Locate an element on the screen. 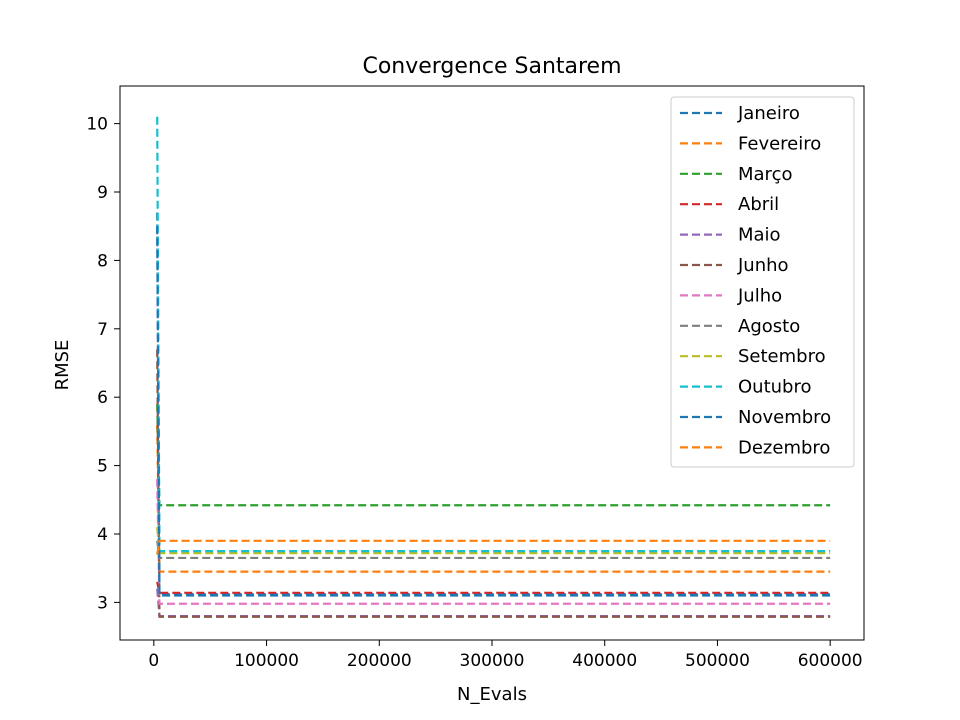 The height and width of the screenshot is (720, 960). y-tick-label: 9 is located at coordinates (102, 193).